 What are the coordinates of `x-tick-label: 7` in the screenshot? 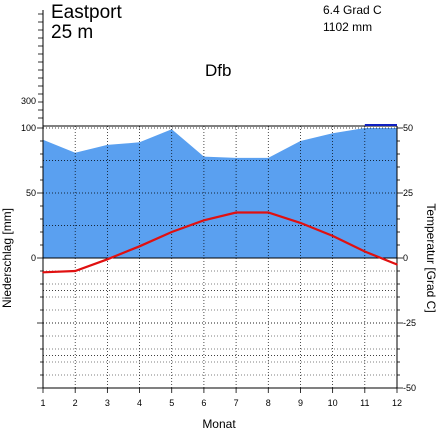 It's located at (236, 403).